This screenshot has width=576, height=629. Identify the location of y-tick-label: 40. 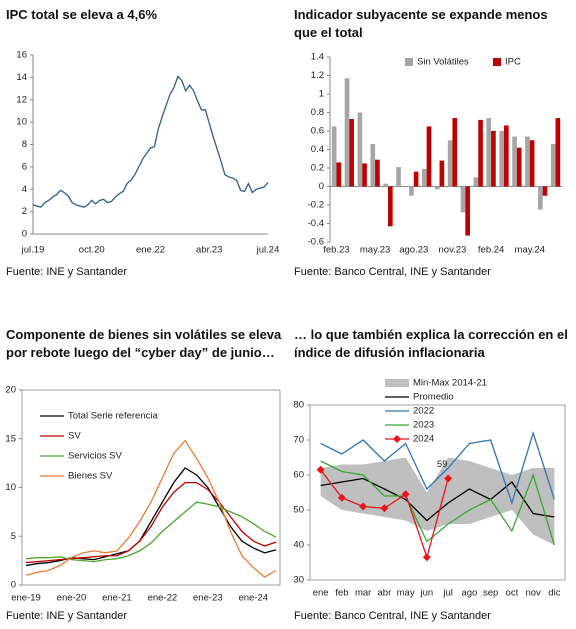
(298, 545).